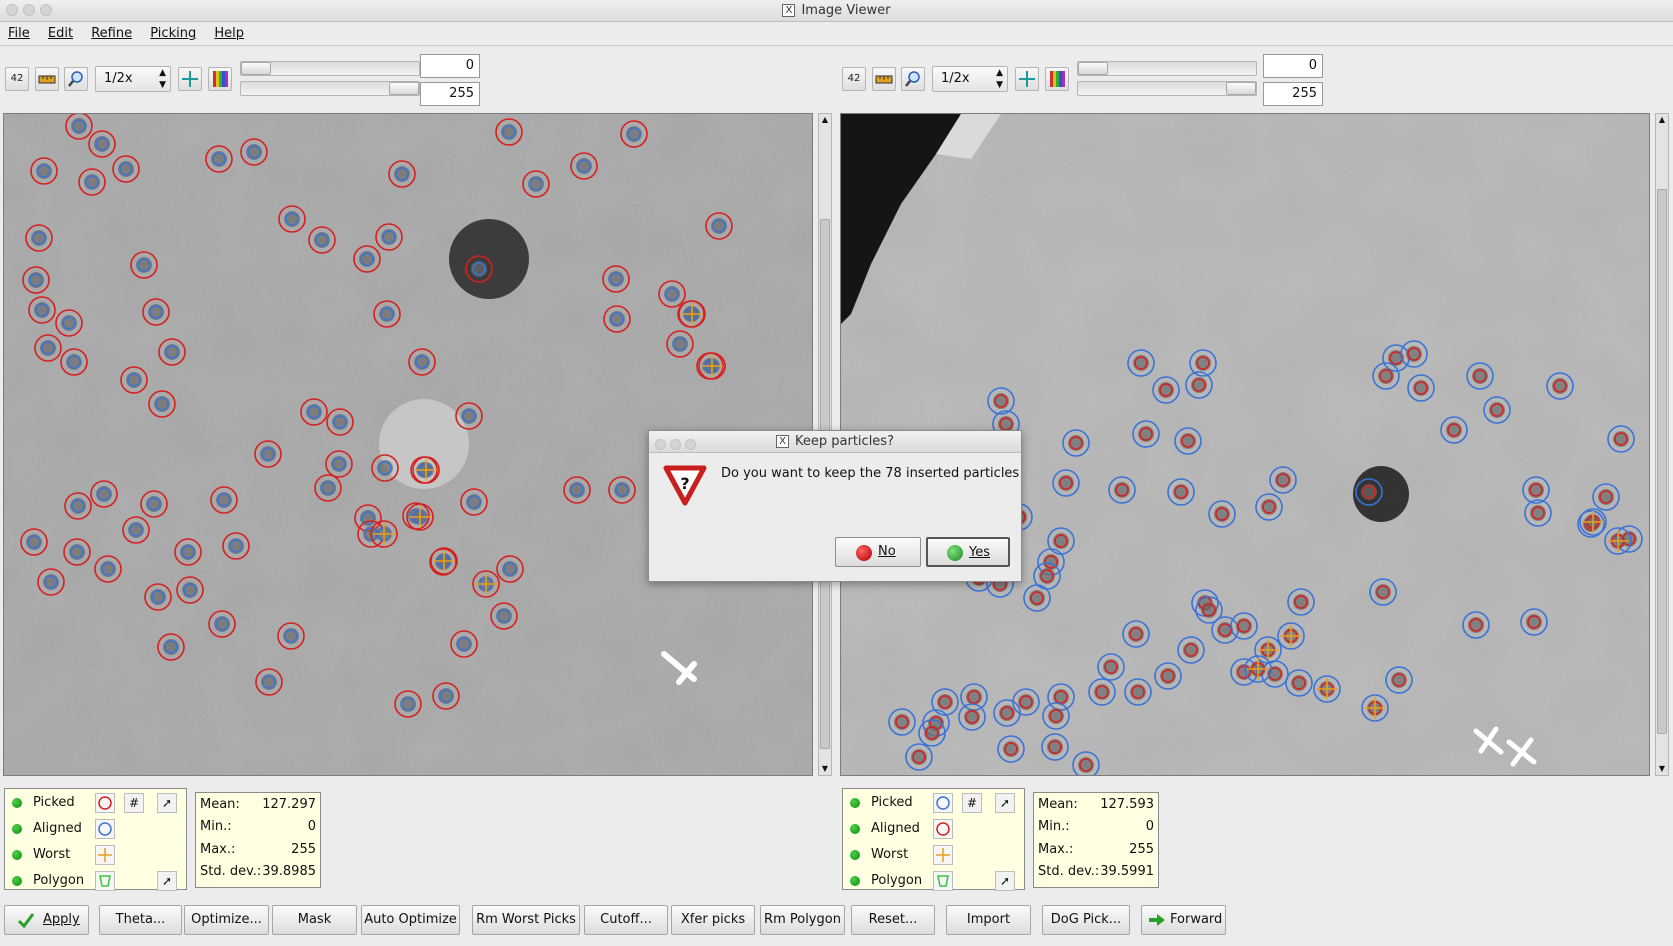 The height and width of the screenshot is (946, 1673). Describe the element at coordinates (105, 803) in the screenshot. I see `red-circle-icon` at that location.